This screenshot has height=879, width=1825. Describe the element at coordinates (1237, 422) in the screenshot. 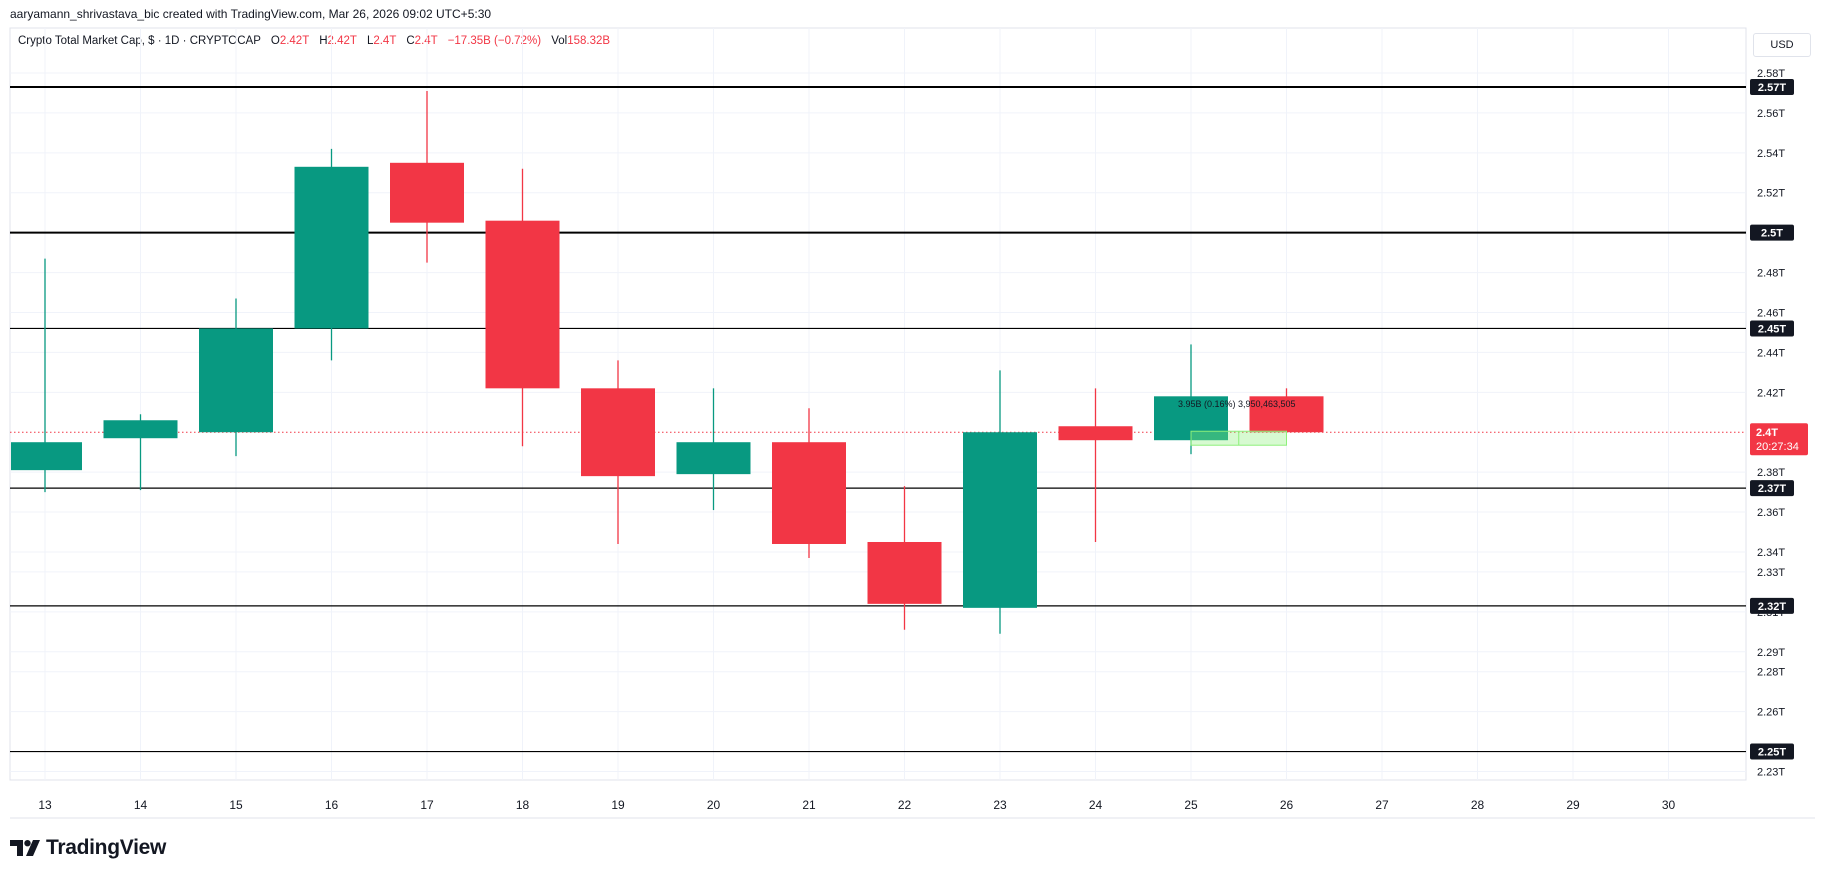

I see `measure-tool: 3.95B (0.16%) 3,950,463,505` at that location.